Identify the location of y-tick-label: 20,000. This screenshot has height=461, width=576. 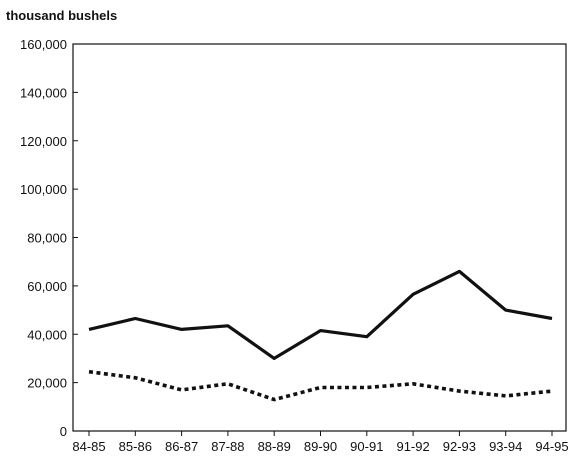
(47, 383).